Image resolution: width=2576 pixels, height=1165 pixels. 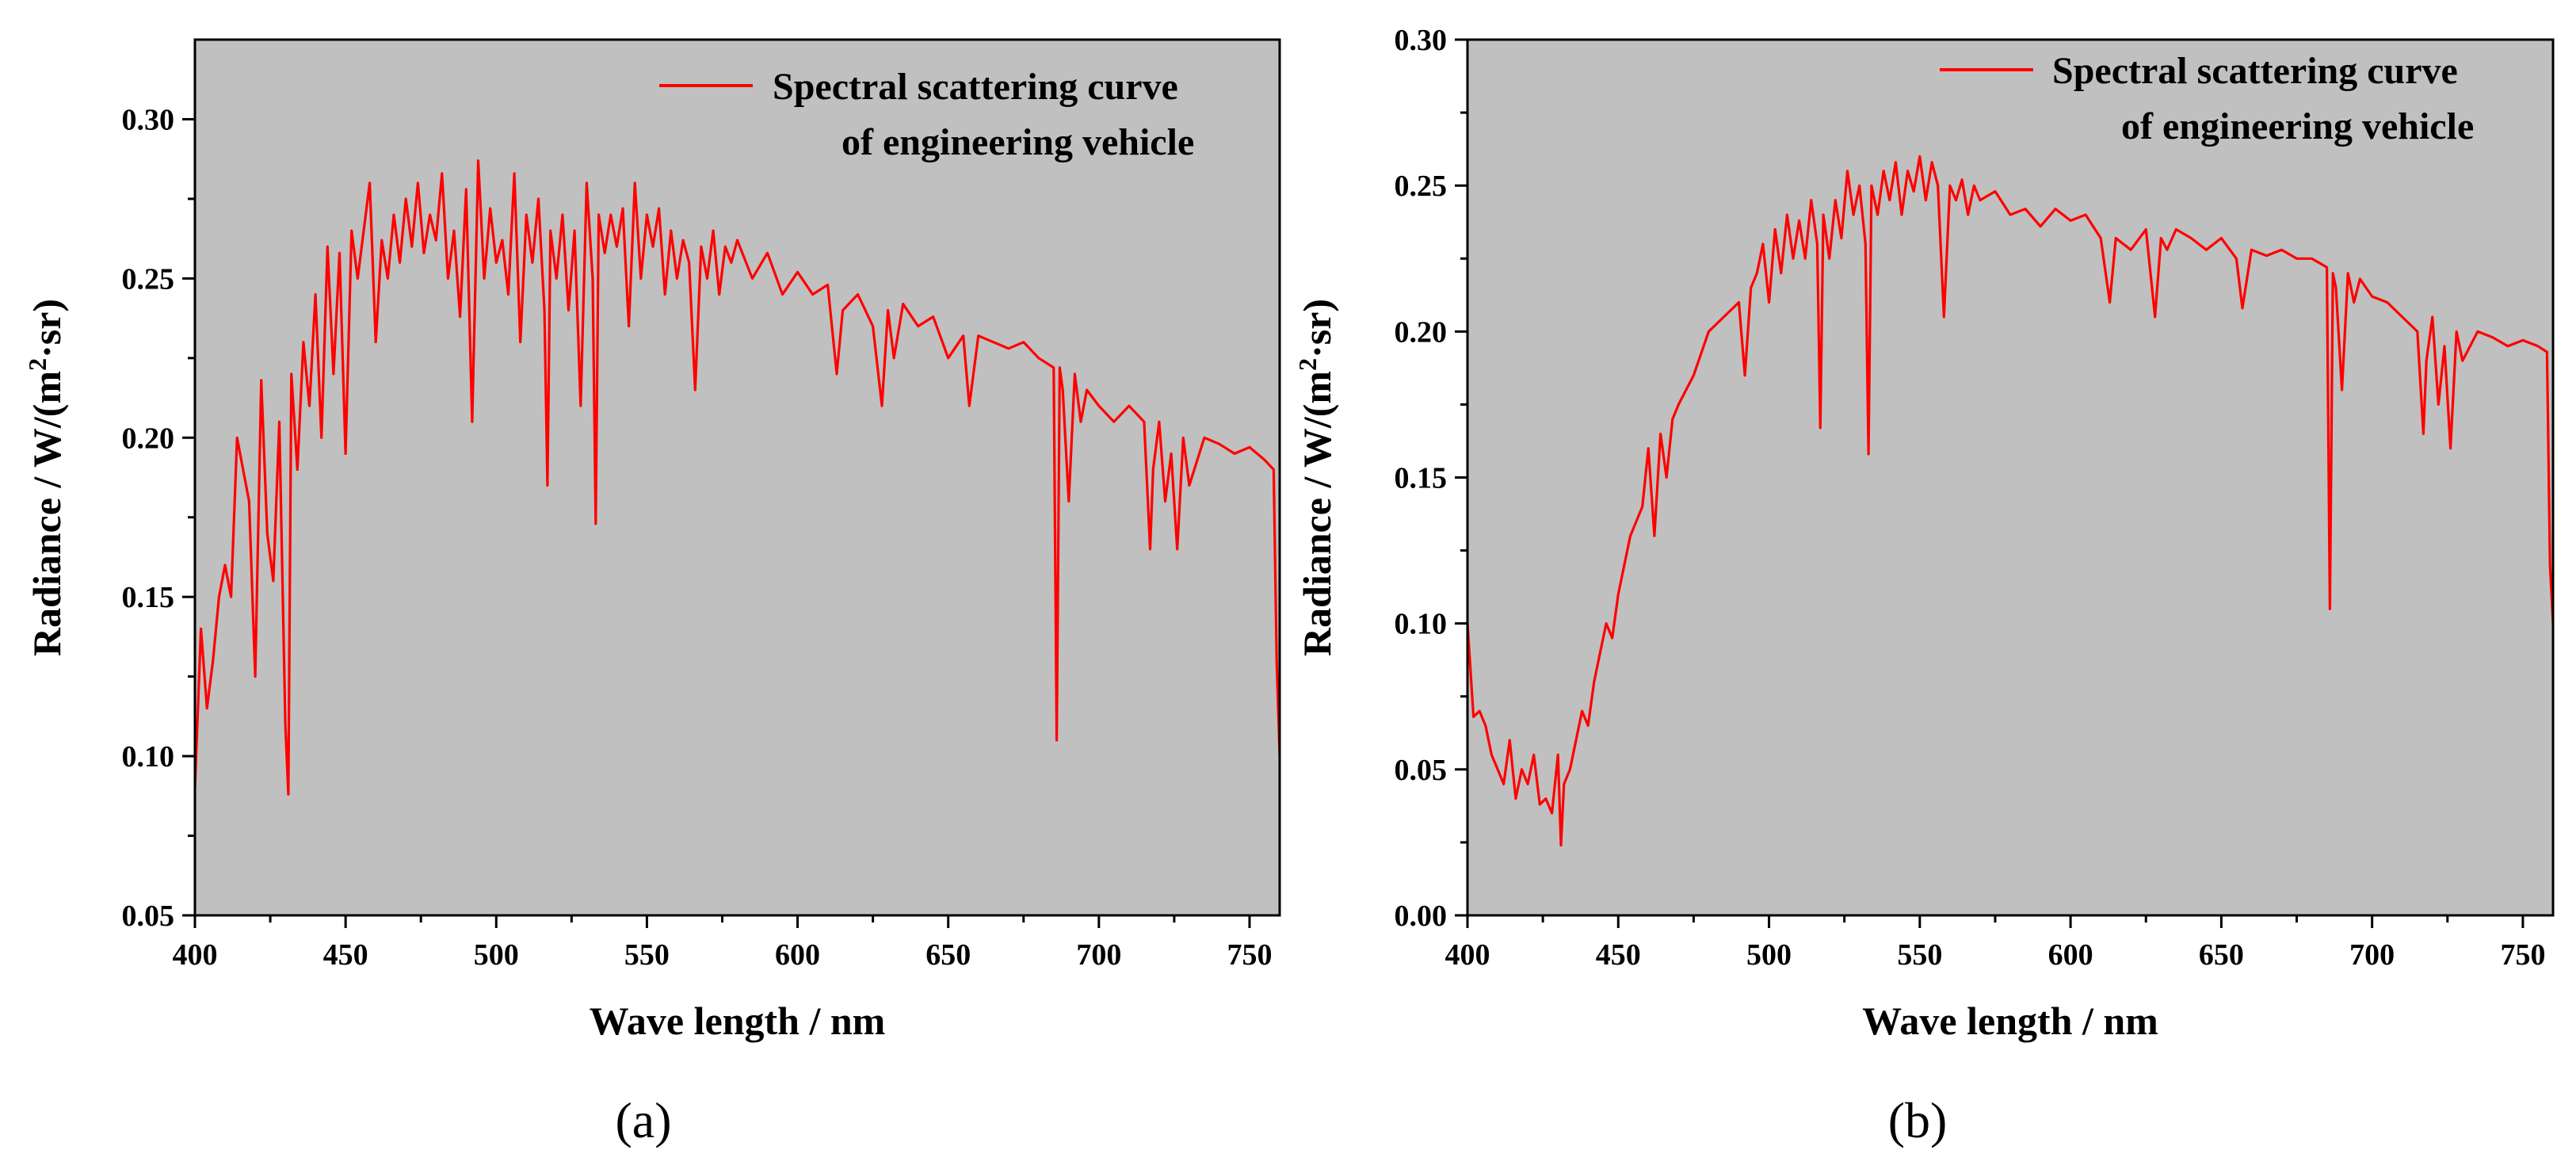 What do you see at coordinates (1918, 1120) in the screenshot?
I see `panel-label: (b)` at bounding box center [1918, 1120].